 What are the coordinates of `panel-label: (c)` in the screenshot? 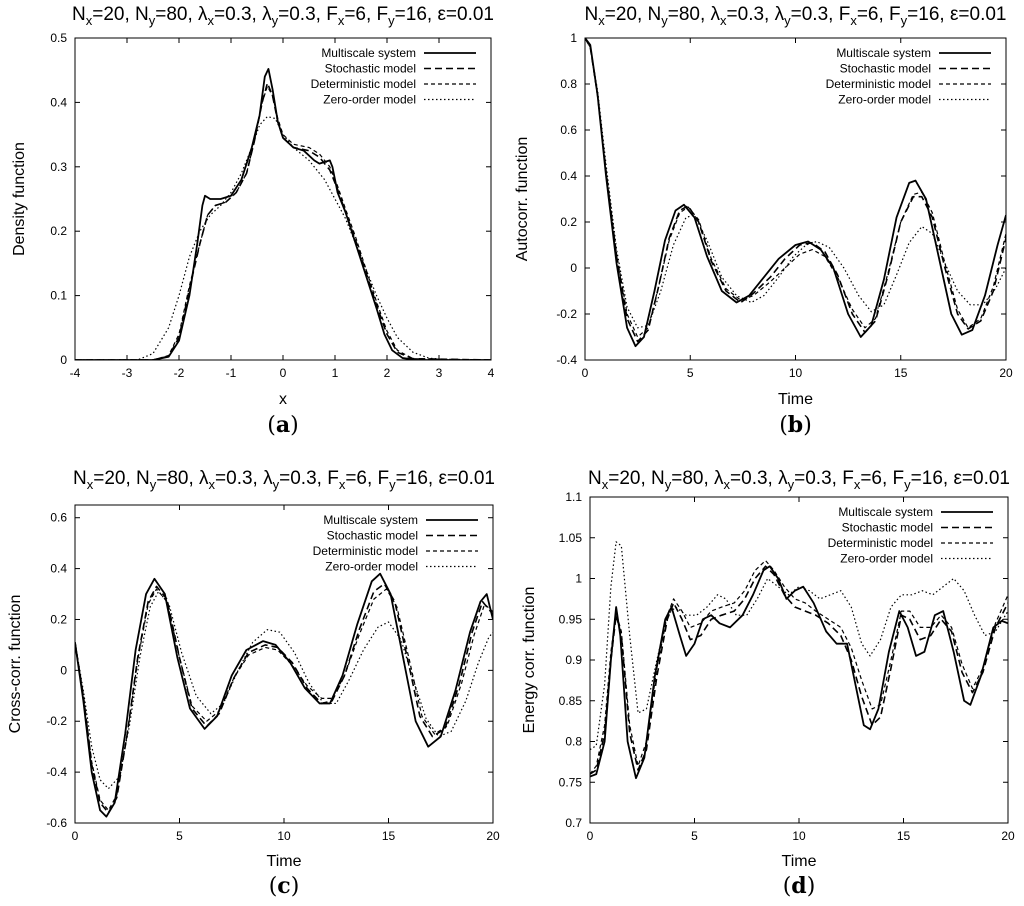 It's located at (284, 886).